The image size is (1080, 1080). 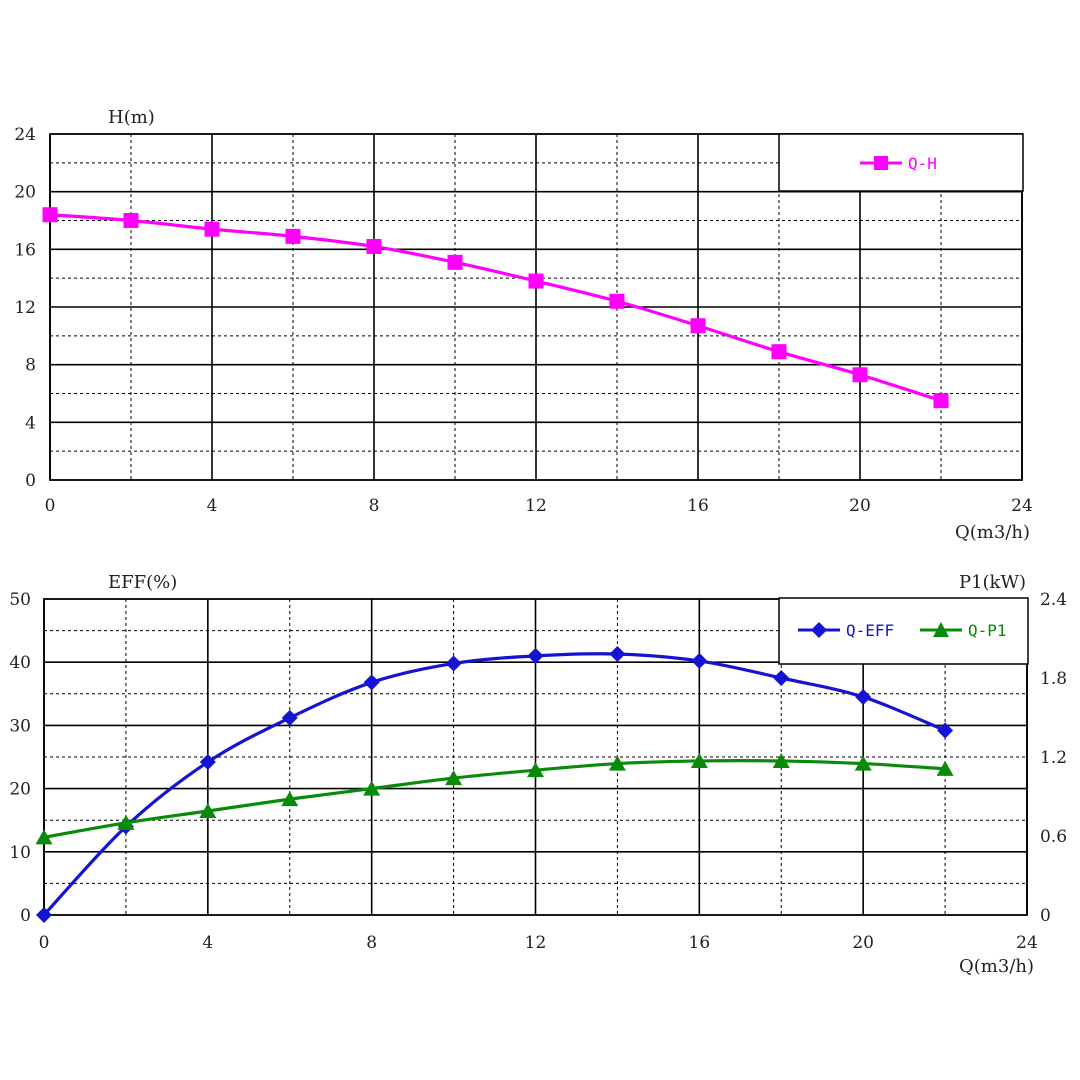 I want to click on qh-y-axis-label: H(m), so click(x=131, y=117).